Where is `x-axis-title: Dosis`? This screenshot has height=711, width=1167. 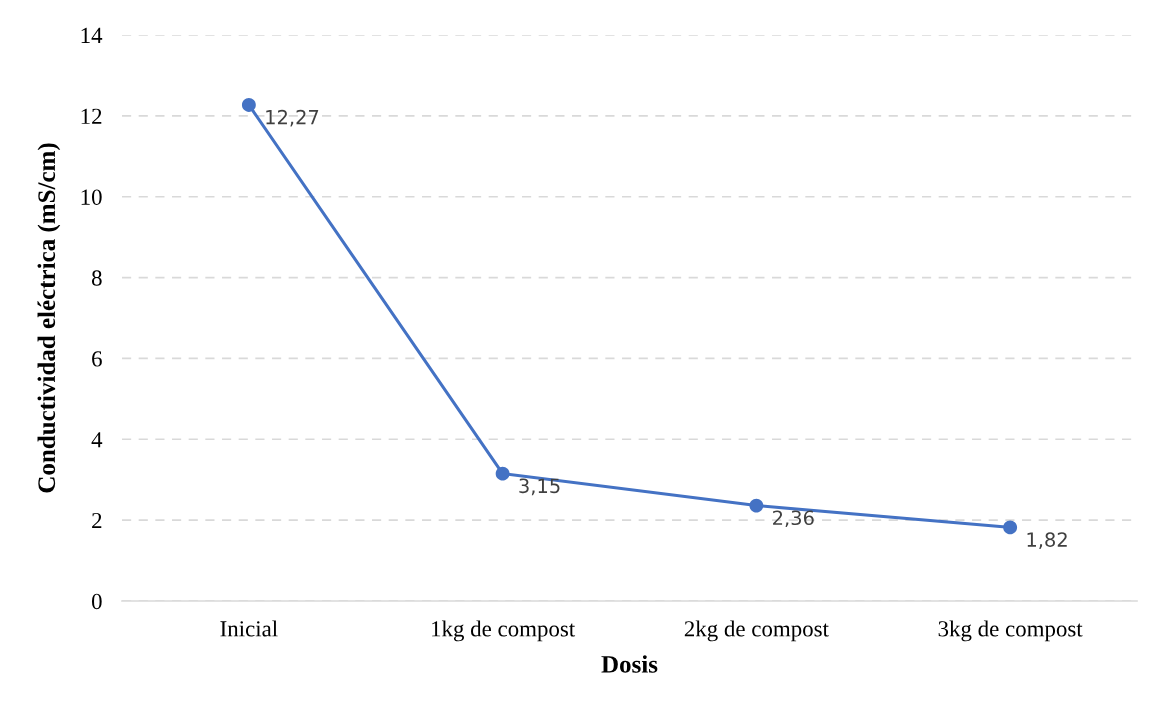
x-axis-title: Dosis is located at coordinates (629, 664).